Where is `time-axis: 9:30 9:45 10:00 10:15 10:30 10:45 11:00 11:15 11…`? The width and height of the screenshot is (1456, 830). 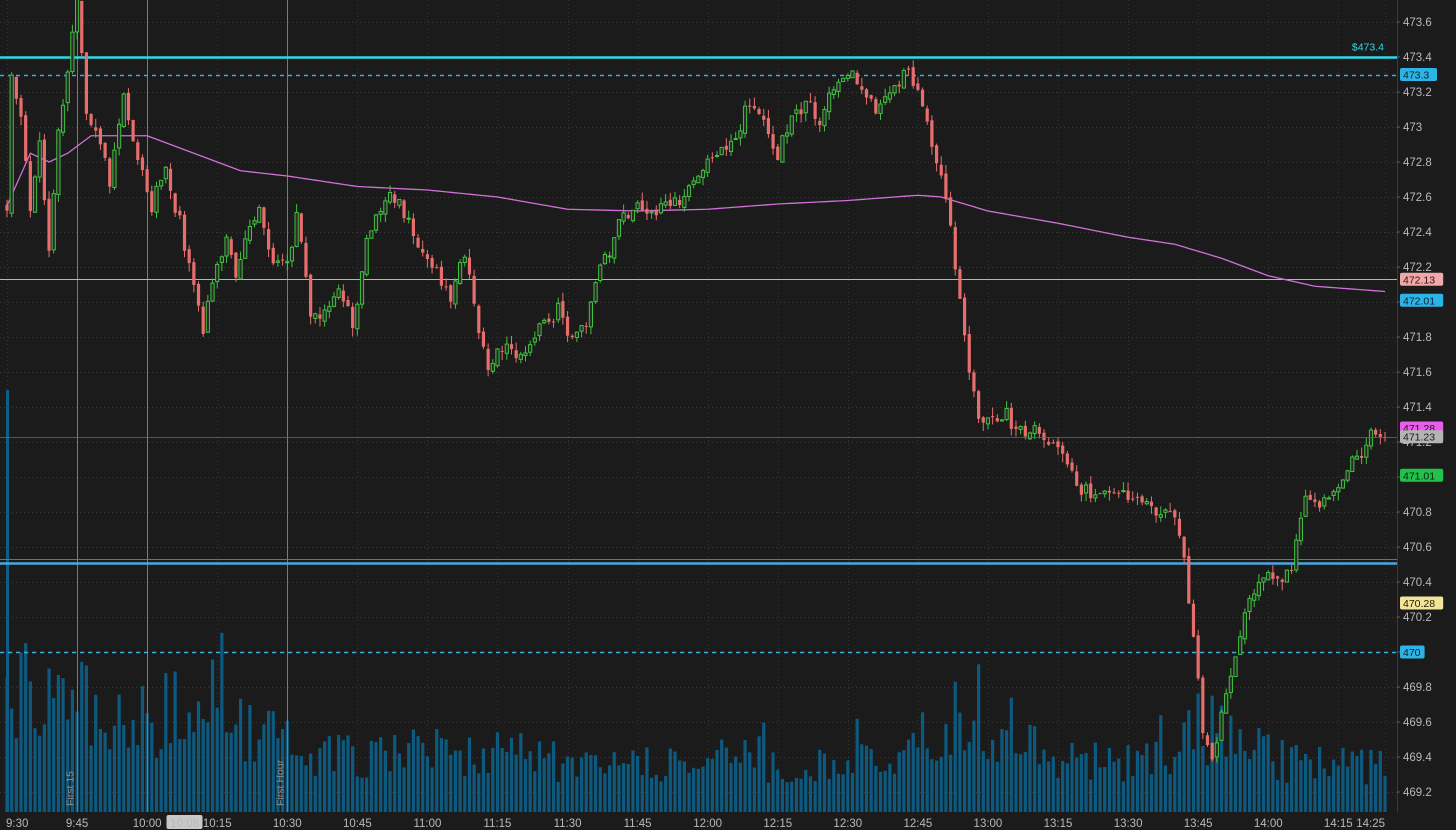 time-axis: 9:30 9:45 10:00 10:15 10:30 10:45 11:00 11:15 11… is located at coordinates (695, 822).